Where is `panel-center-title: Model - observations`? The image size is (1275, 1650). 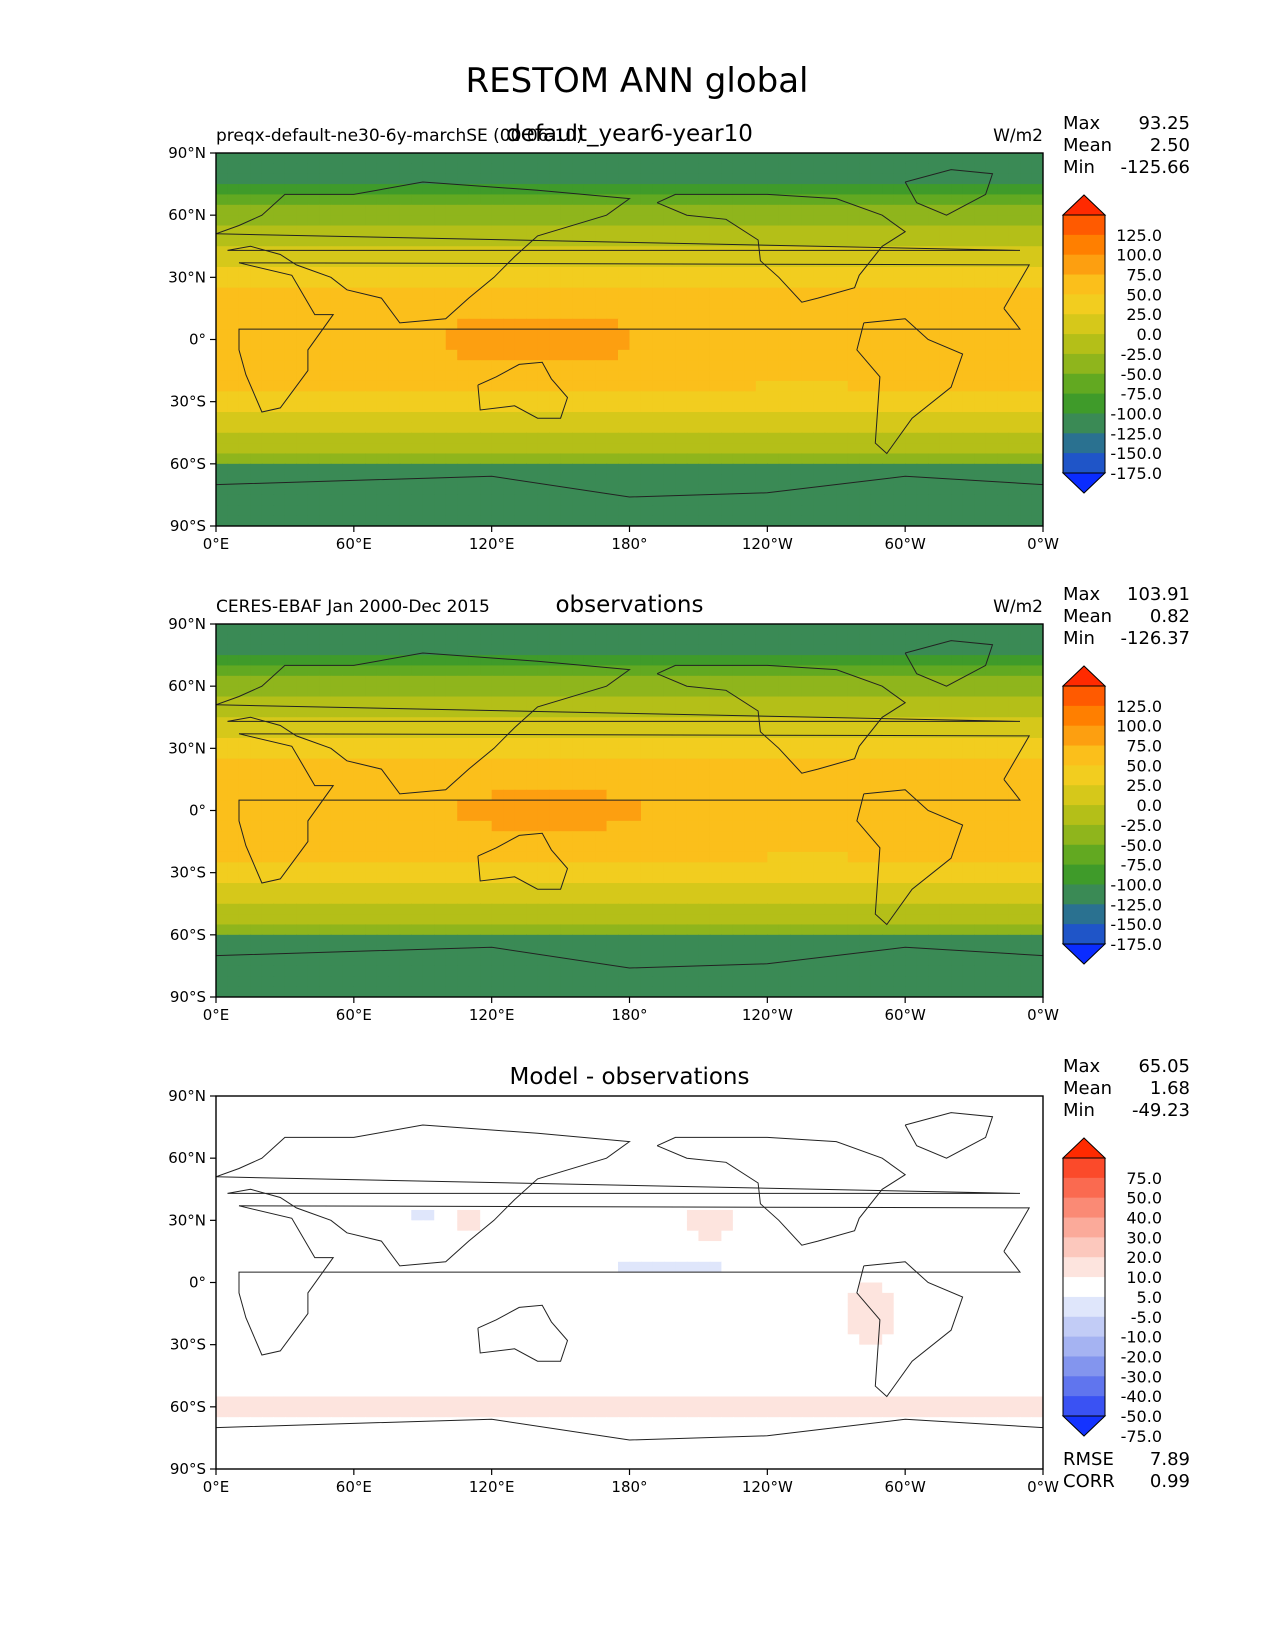
panel-center-title: Model - observations is located at coordinates (630, 1077).